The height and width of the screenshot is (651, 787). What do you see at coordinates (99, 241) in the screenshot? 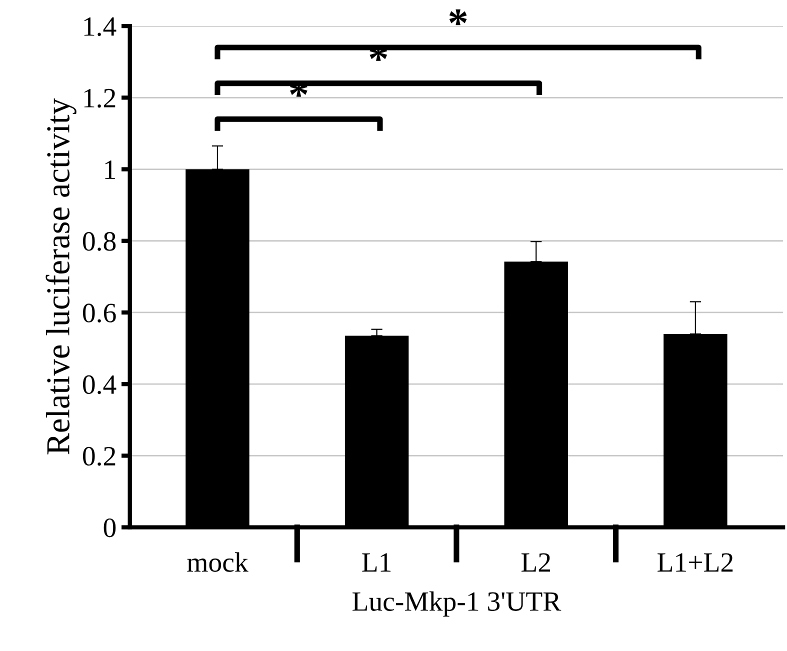
I see `y-tick-label: 0.8` at bounding box center [99, 241].